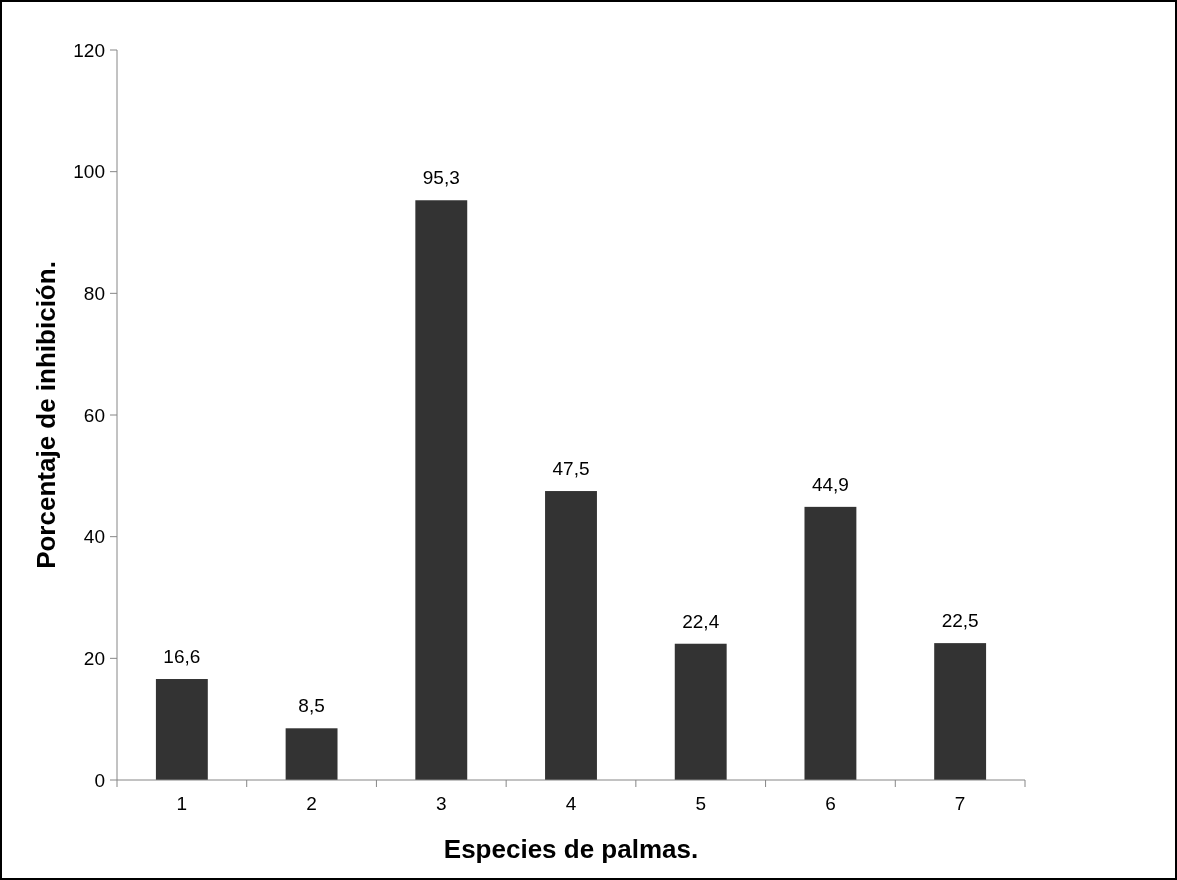  What do you see at coordinates (830, 484) in the screenshot?
I see `data-label: 44,9` at bounding box center [830, 484].